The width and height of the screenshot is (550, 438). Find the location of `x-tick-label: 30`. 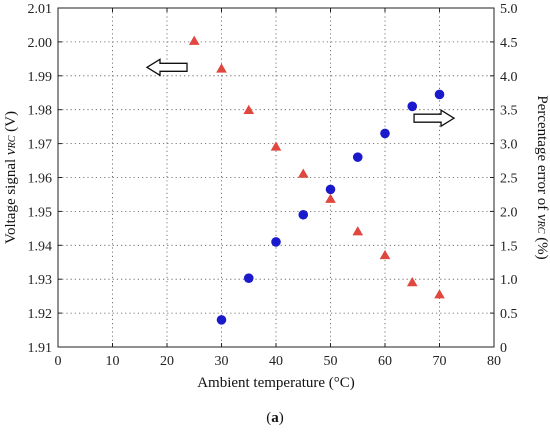

x-tick-label: 30 is located at coordinates (222, 361).